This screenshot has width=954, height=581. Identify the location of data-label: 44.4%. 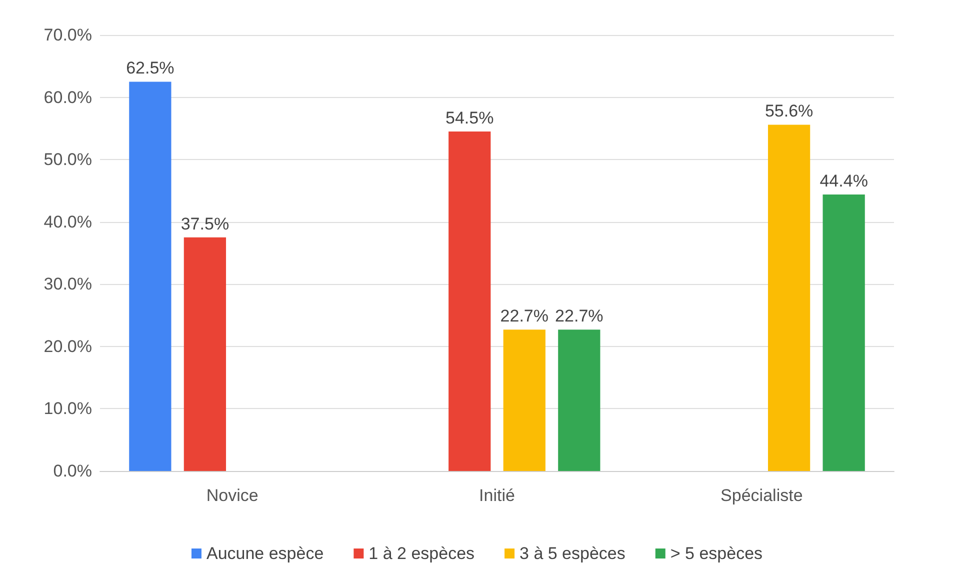
(844, 180).